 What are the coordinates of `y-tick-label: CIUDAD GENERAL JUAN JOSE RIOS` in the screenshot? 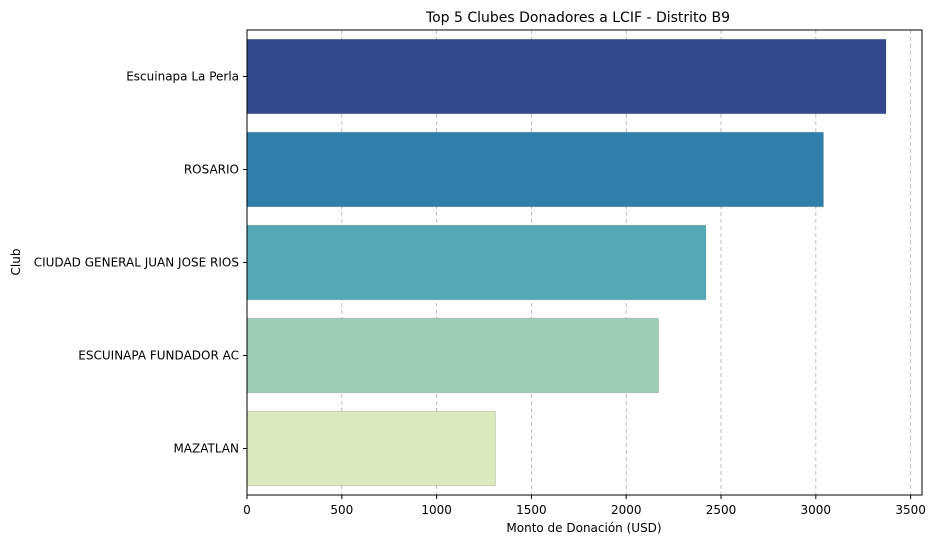 It's located at (136, 263).